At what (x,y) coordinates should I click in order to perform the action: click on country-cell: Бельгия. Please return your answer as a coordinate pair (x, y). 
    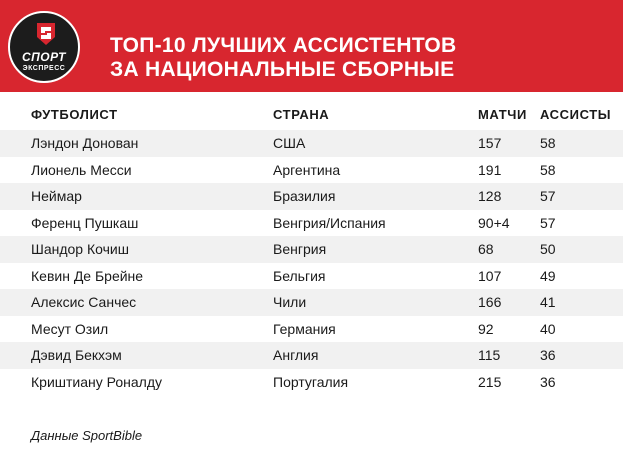
    Looking at the image, I should click on (299, 275).